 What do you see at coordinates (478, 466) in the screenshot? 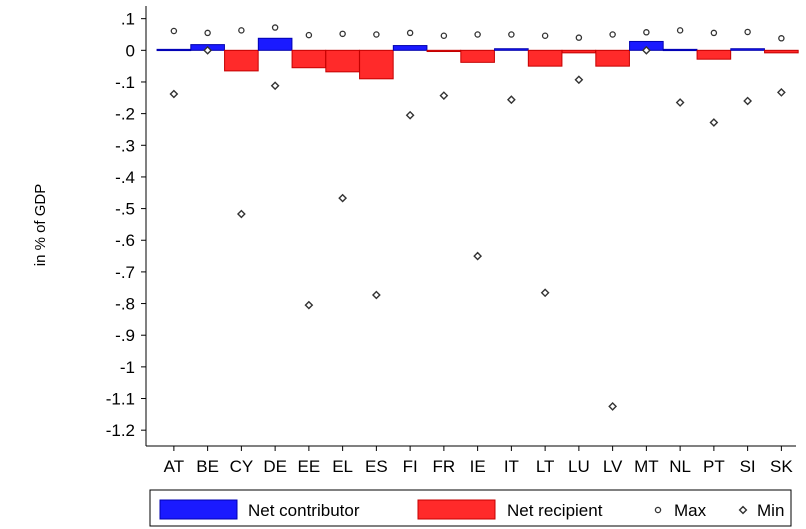
I see `x-tick-label: IE` at bounding box center [478, 466].